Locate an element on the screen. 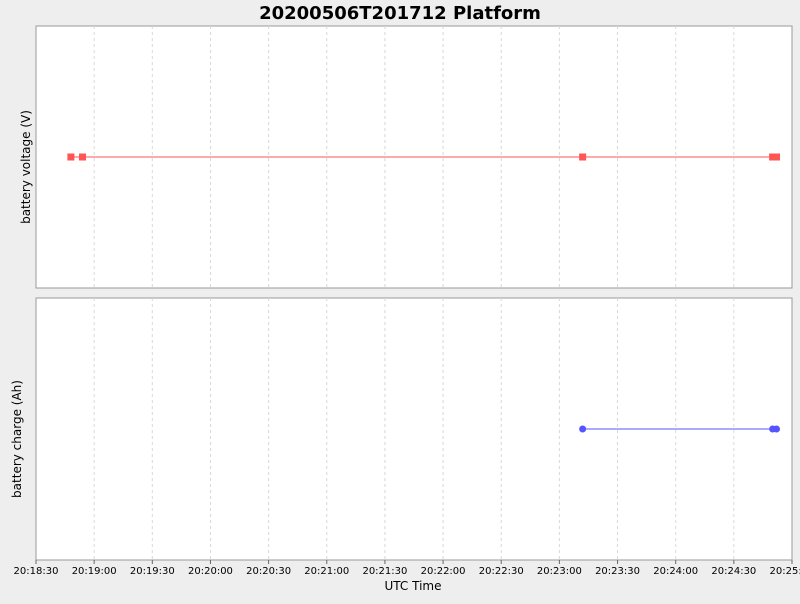  x-tick-label: 20:20:00 is located at coordinates (210, 571).